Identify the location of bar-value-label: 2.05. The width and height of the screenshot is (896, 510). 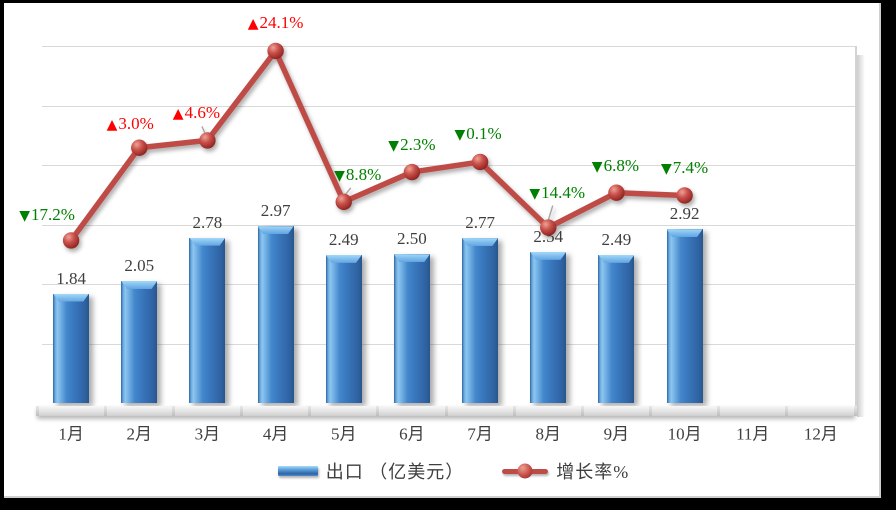
(139, 266).